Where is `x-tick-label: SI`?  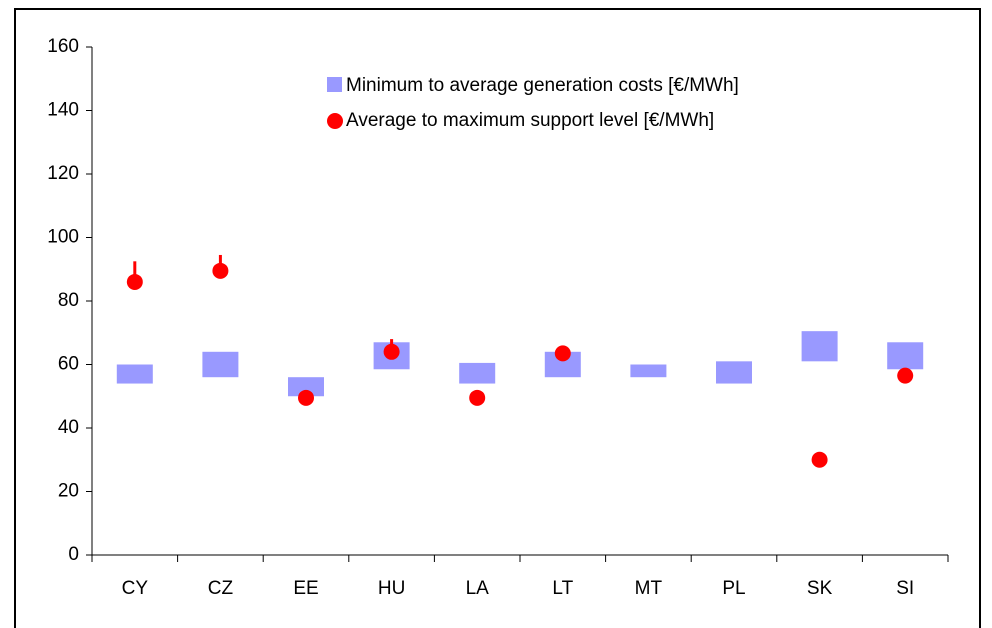
x-tick-label: SI is located at coordinates (905, 588).